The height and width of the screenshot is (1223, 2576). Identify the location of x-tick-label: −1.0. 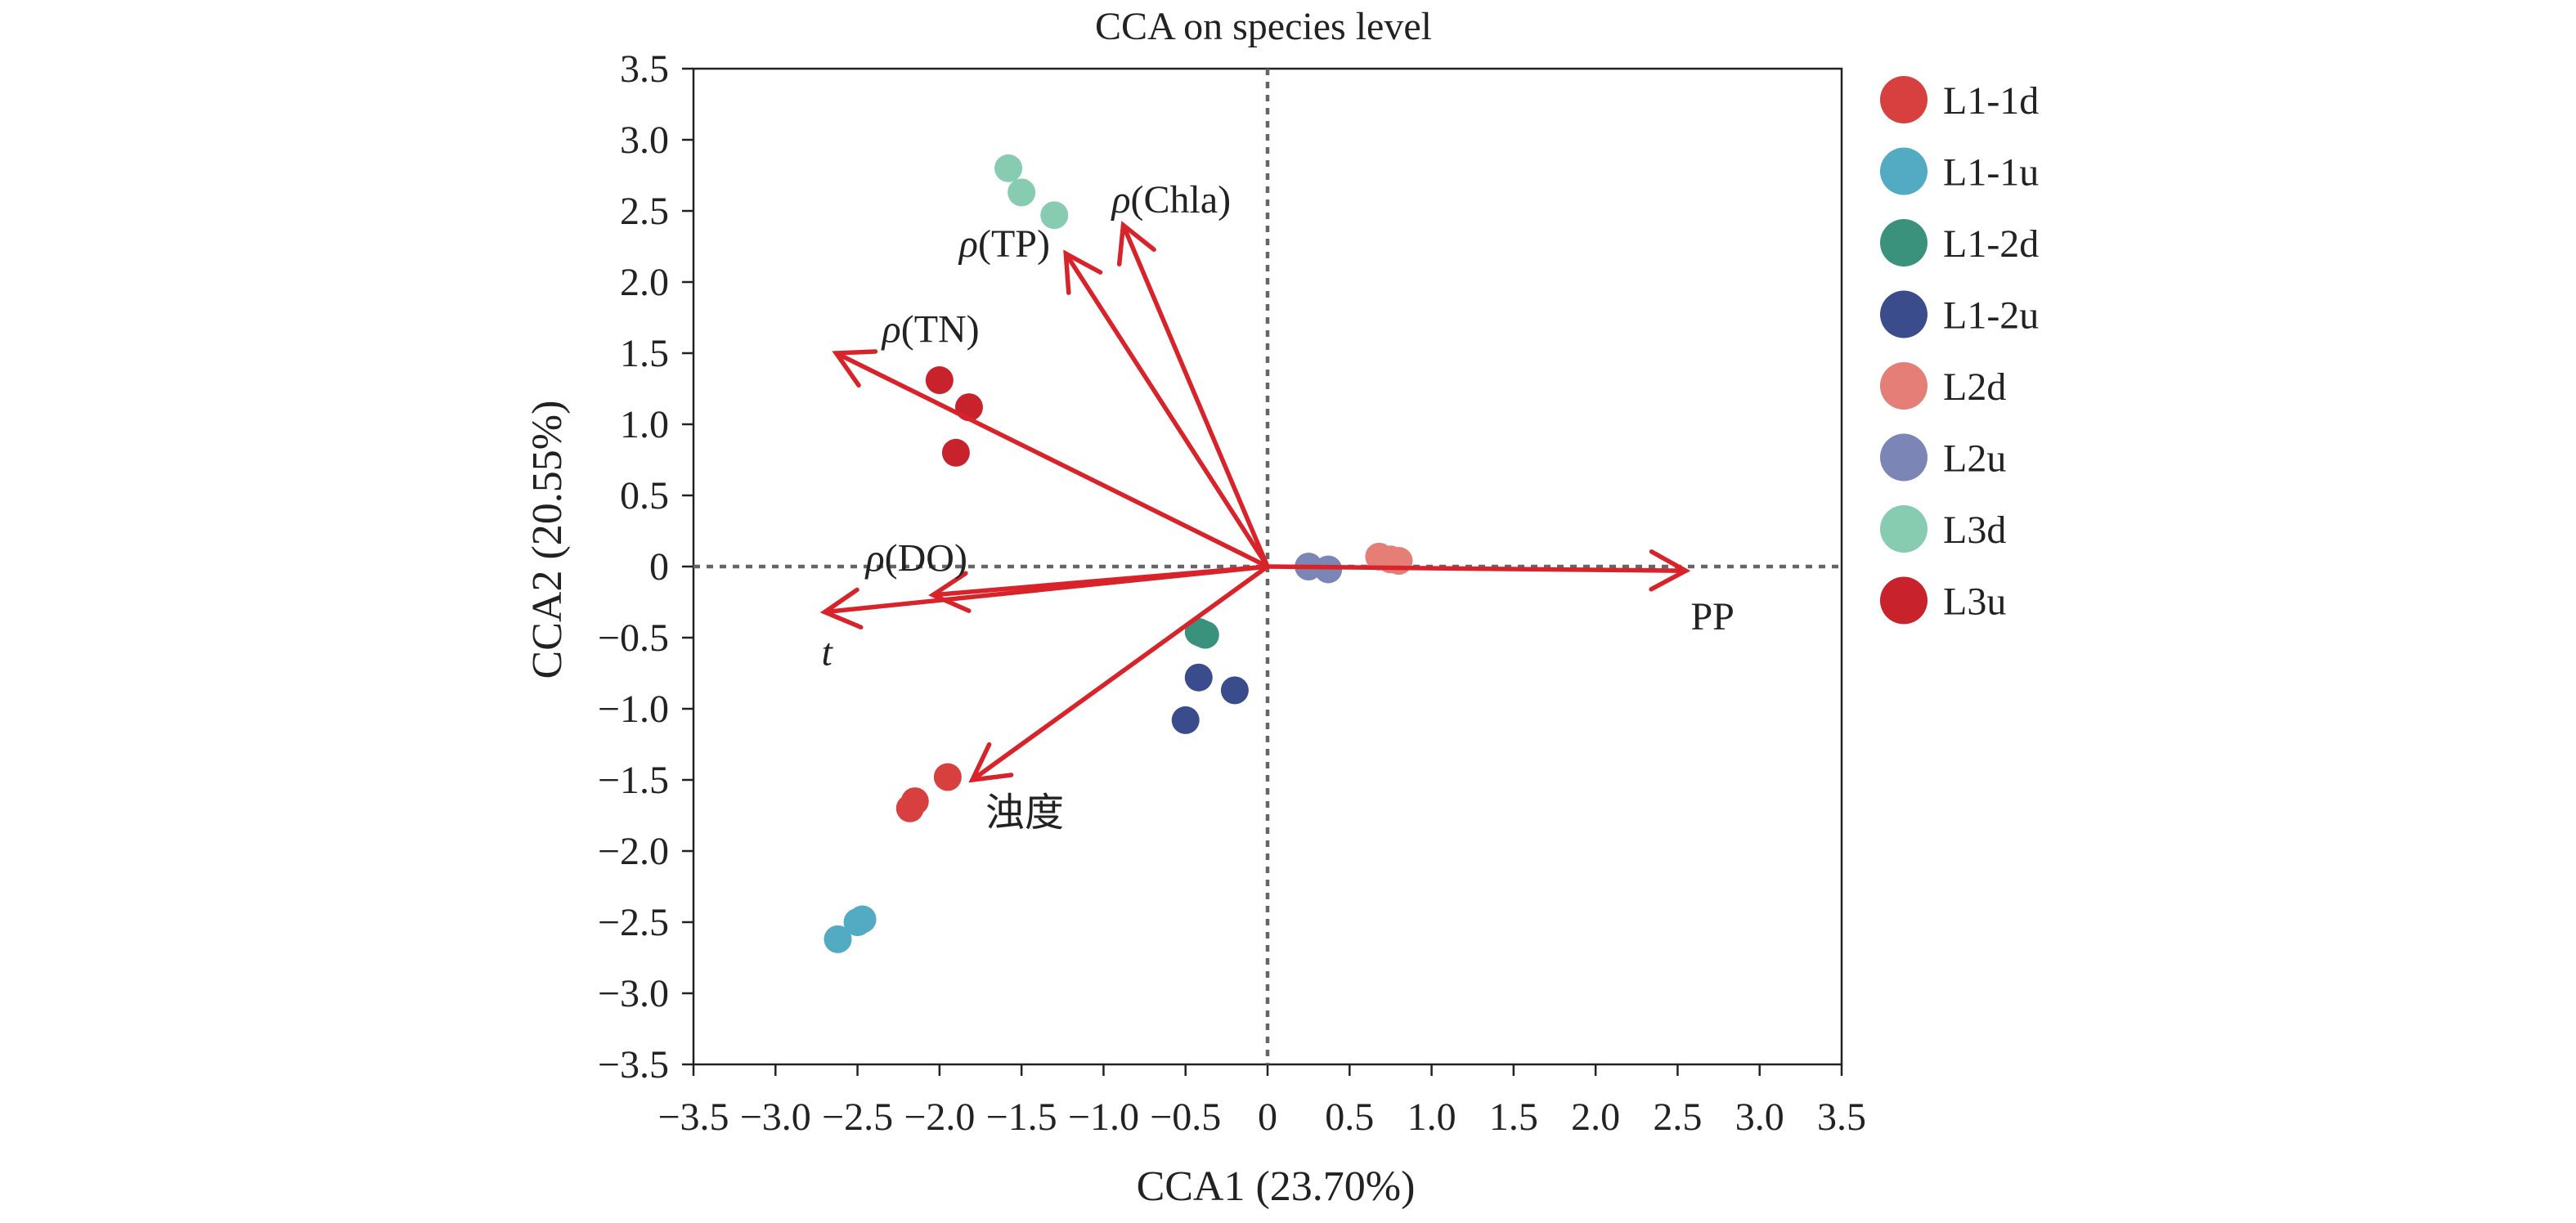
(1103, 1117).